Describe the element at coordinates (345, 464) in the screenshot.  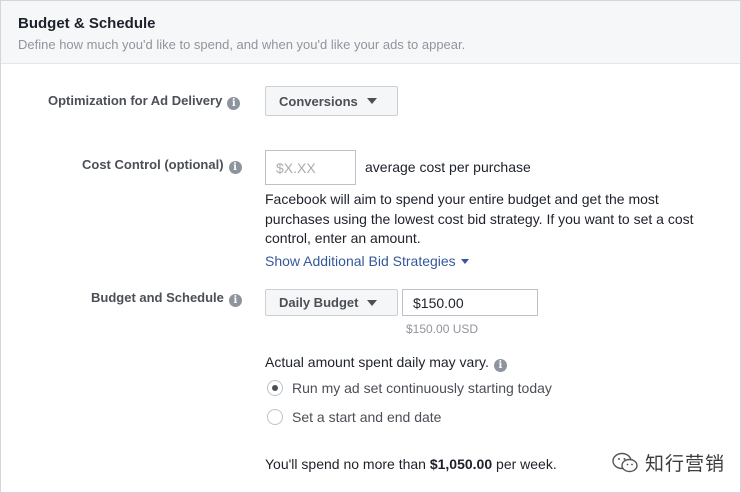
I see `spend-prefix: You'll spend no more than` at that location.